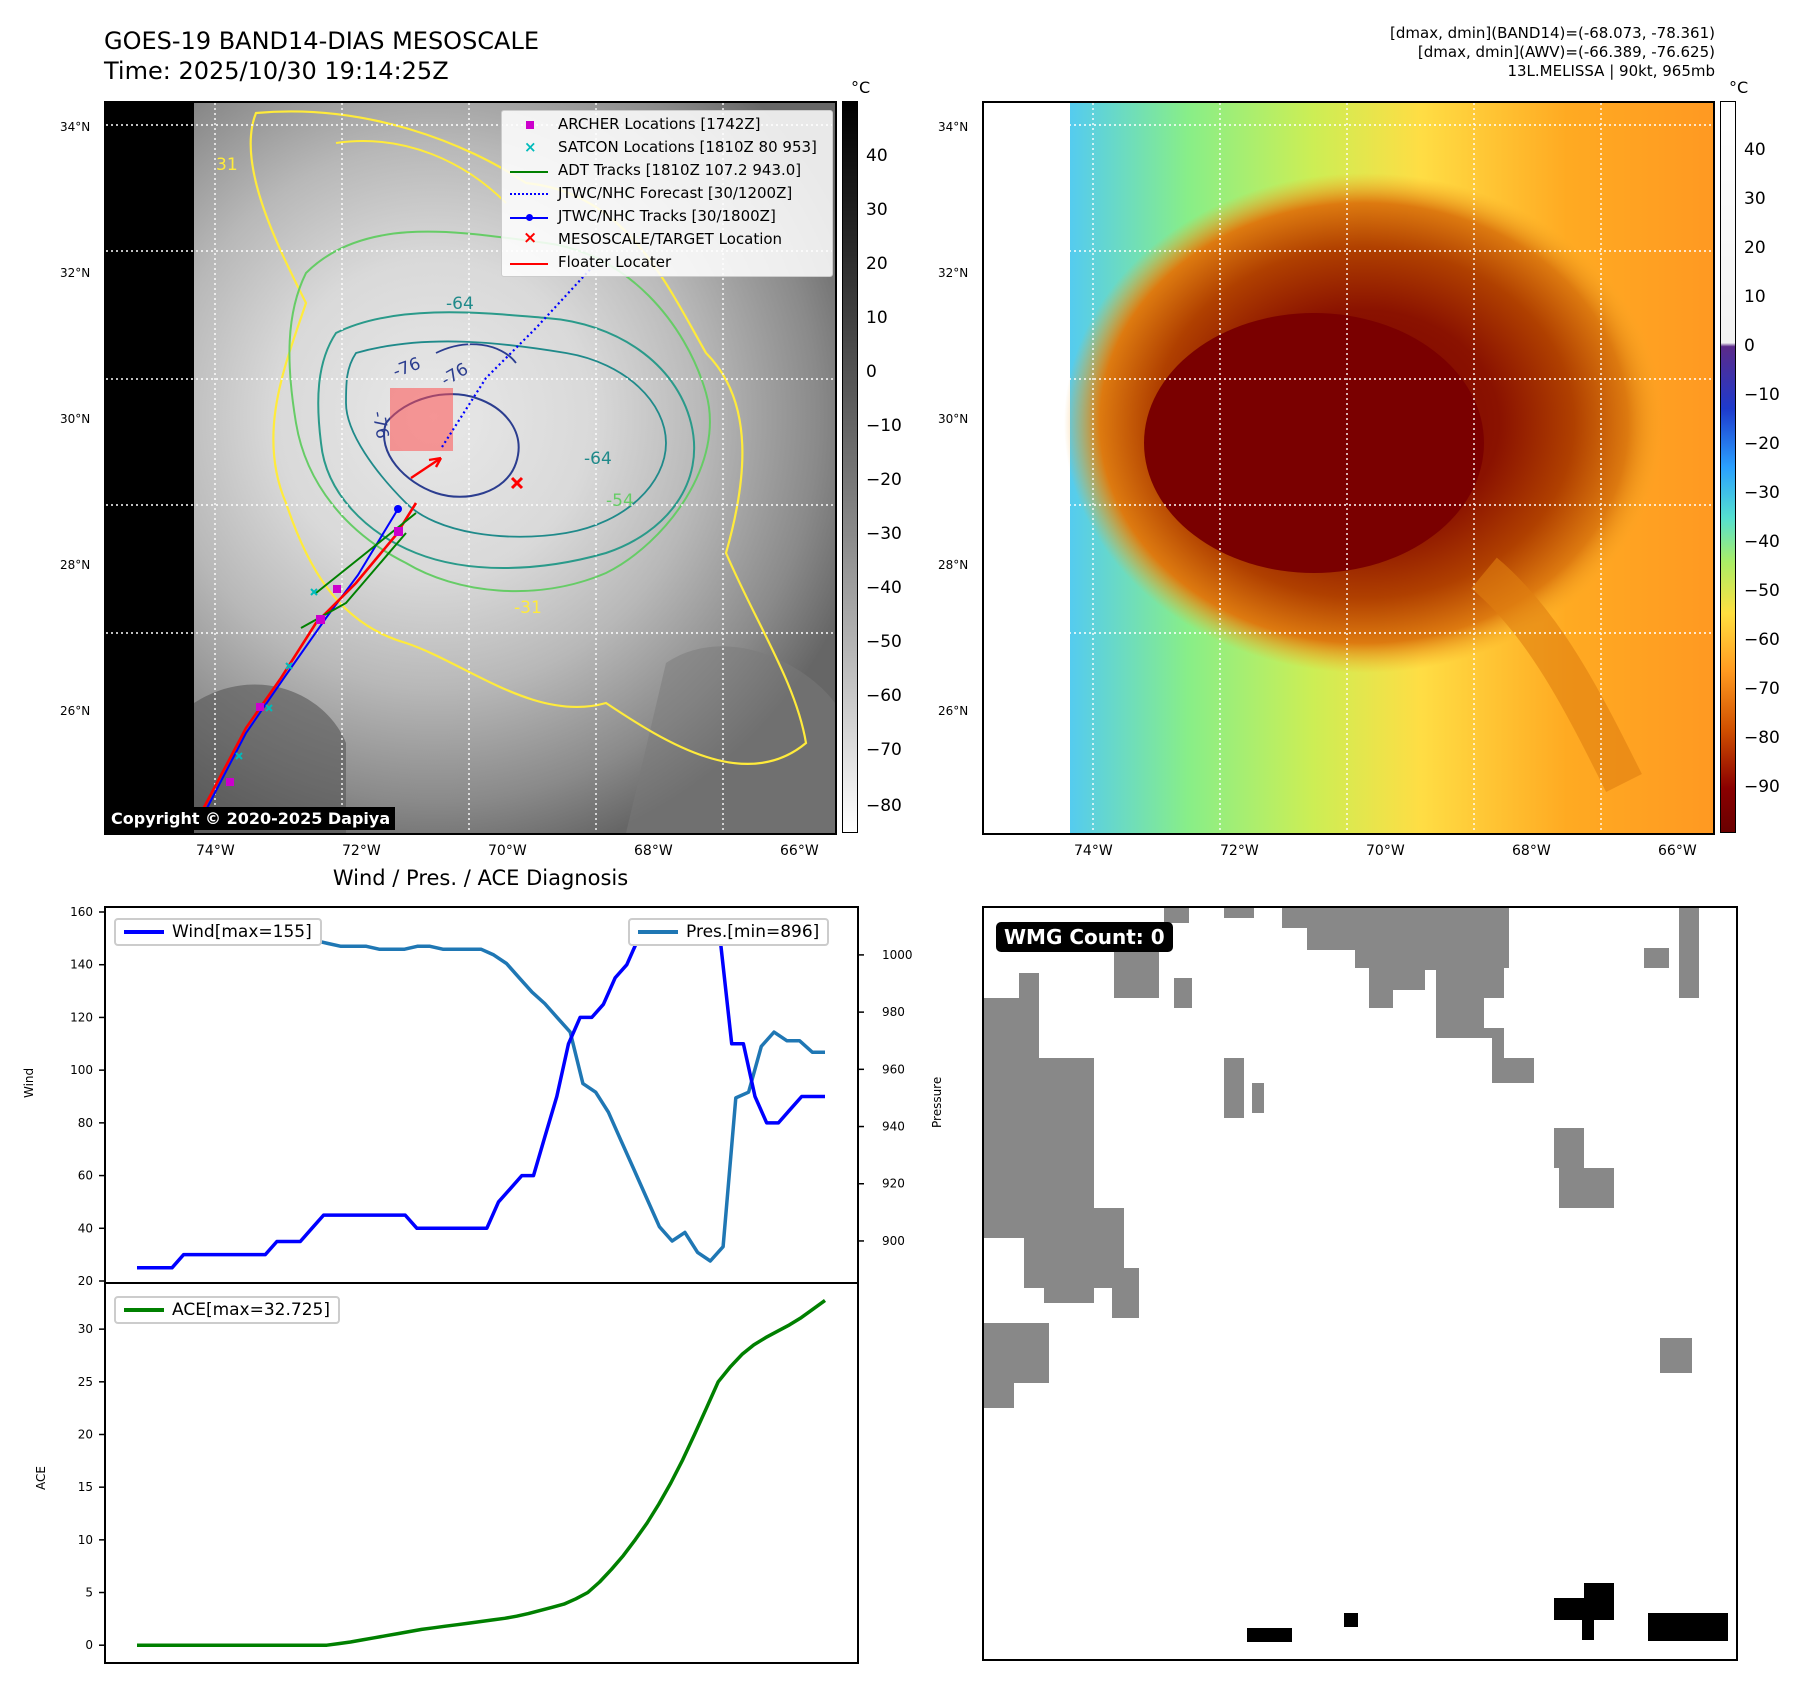  I want to click on pressure-tick-label: 920, so click(893, 1184).